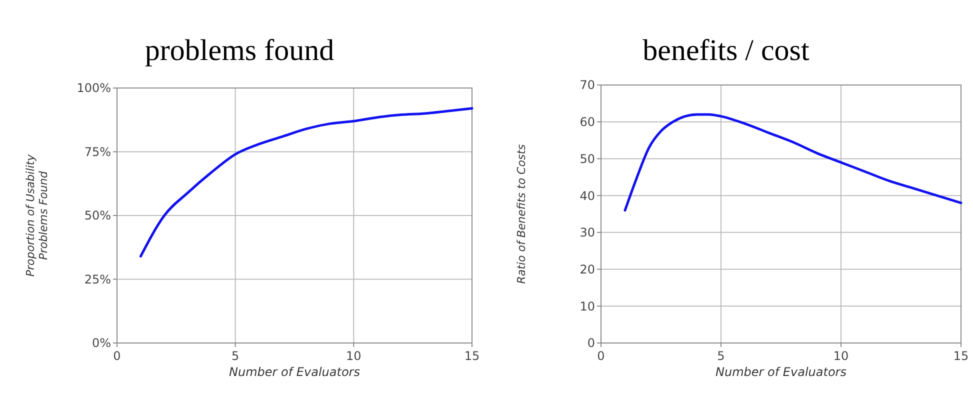  Describe the element at coordinates (239, 50) in the screenshot. I see `chart-title: problems found` at that location.